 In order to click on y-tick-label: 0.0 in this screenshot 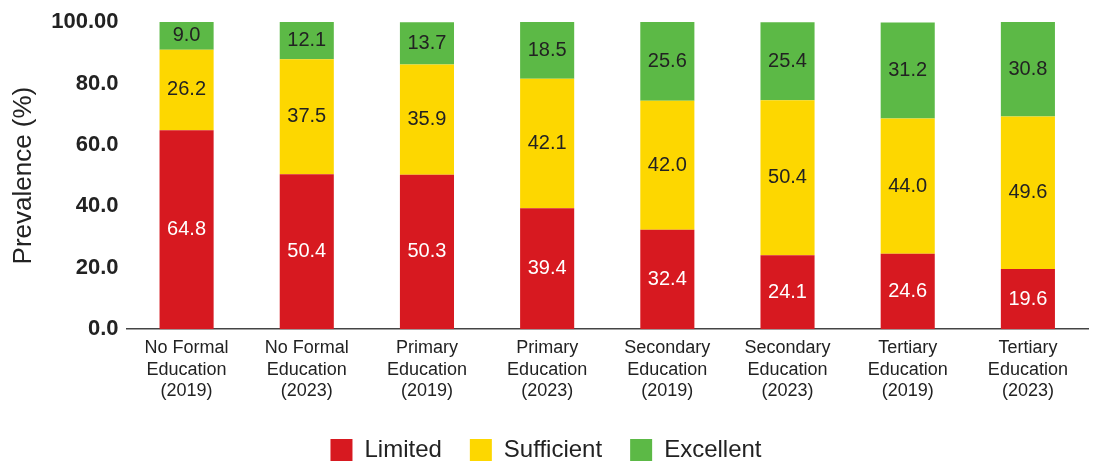, I will do `click(103, 328)`.